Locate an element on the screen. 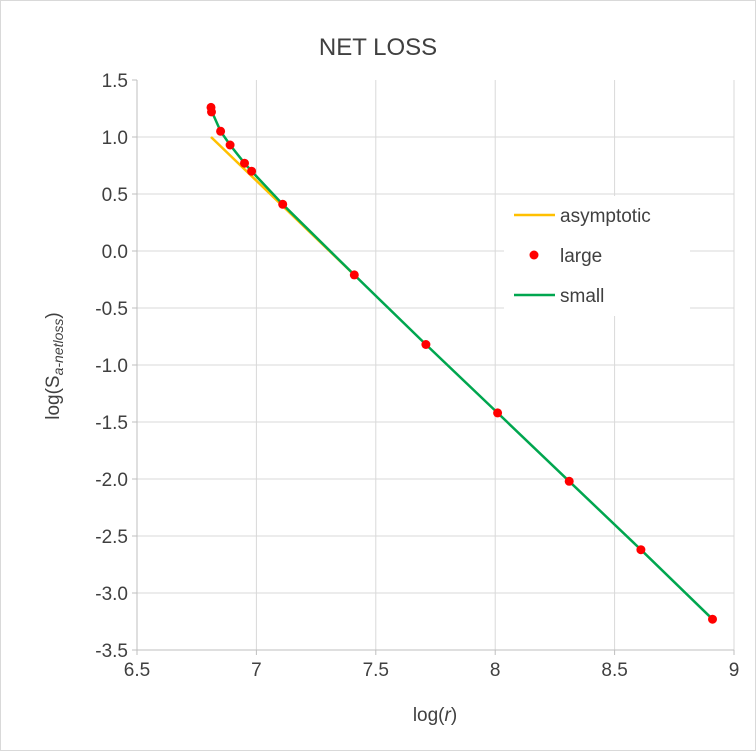 Image resolution: width=756 pixels, height=751 pixels. x-axis-title-suffix: ) is located at coordinates (454, 715).